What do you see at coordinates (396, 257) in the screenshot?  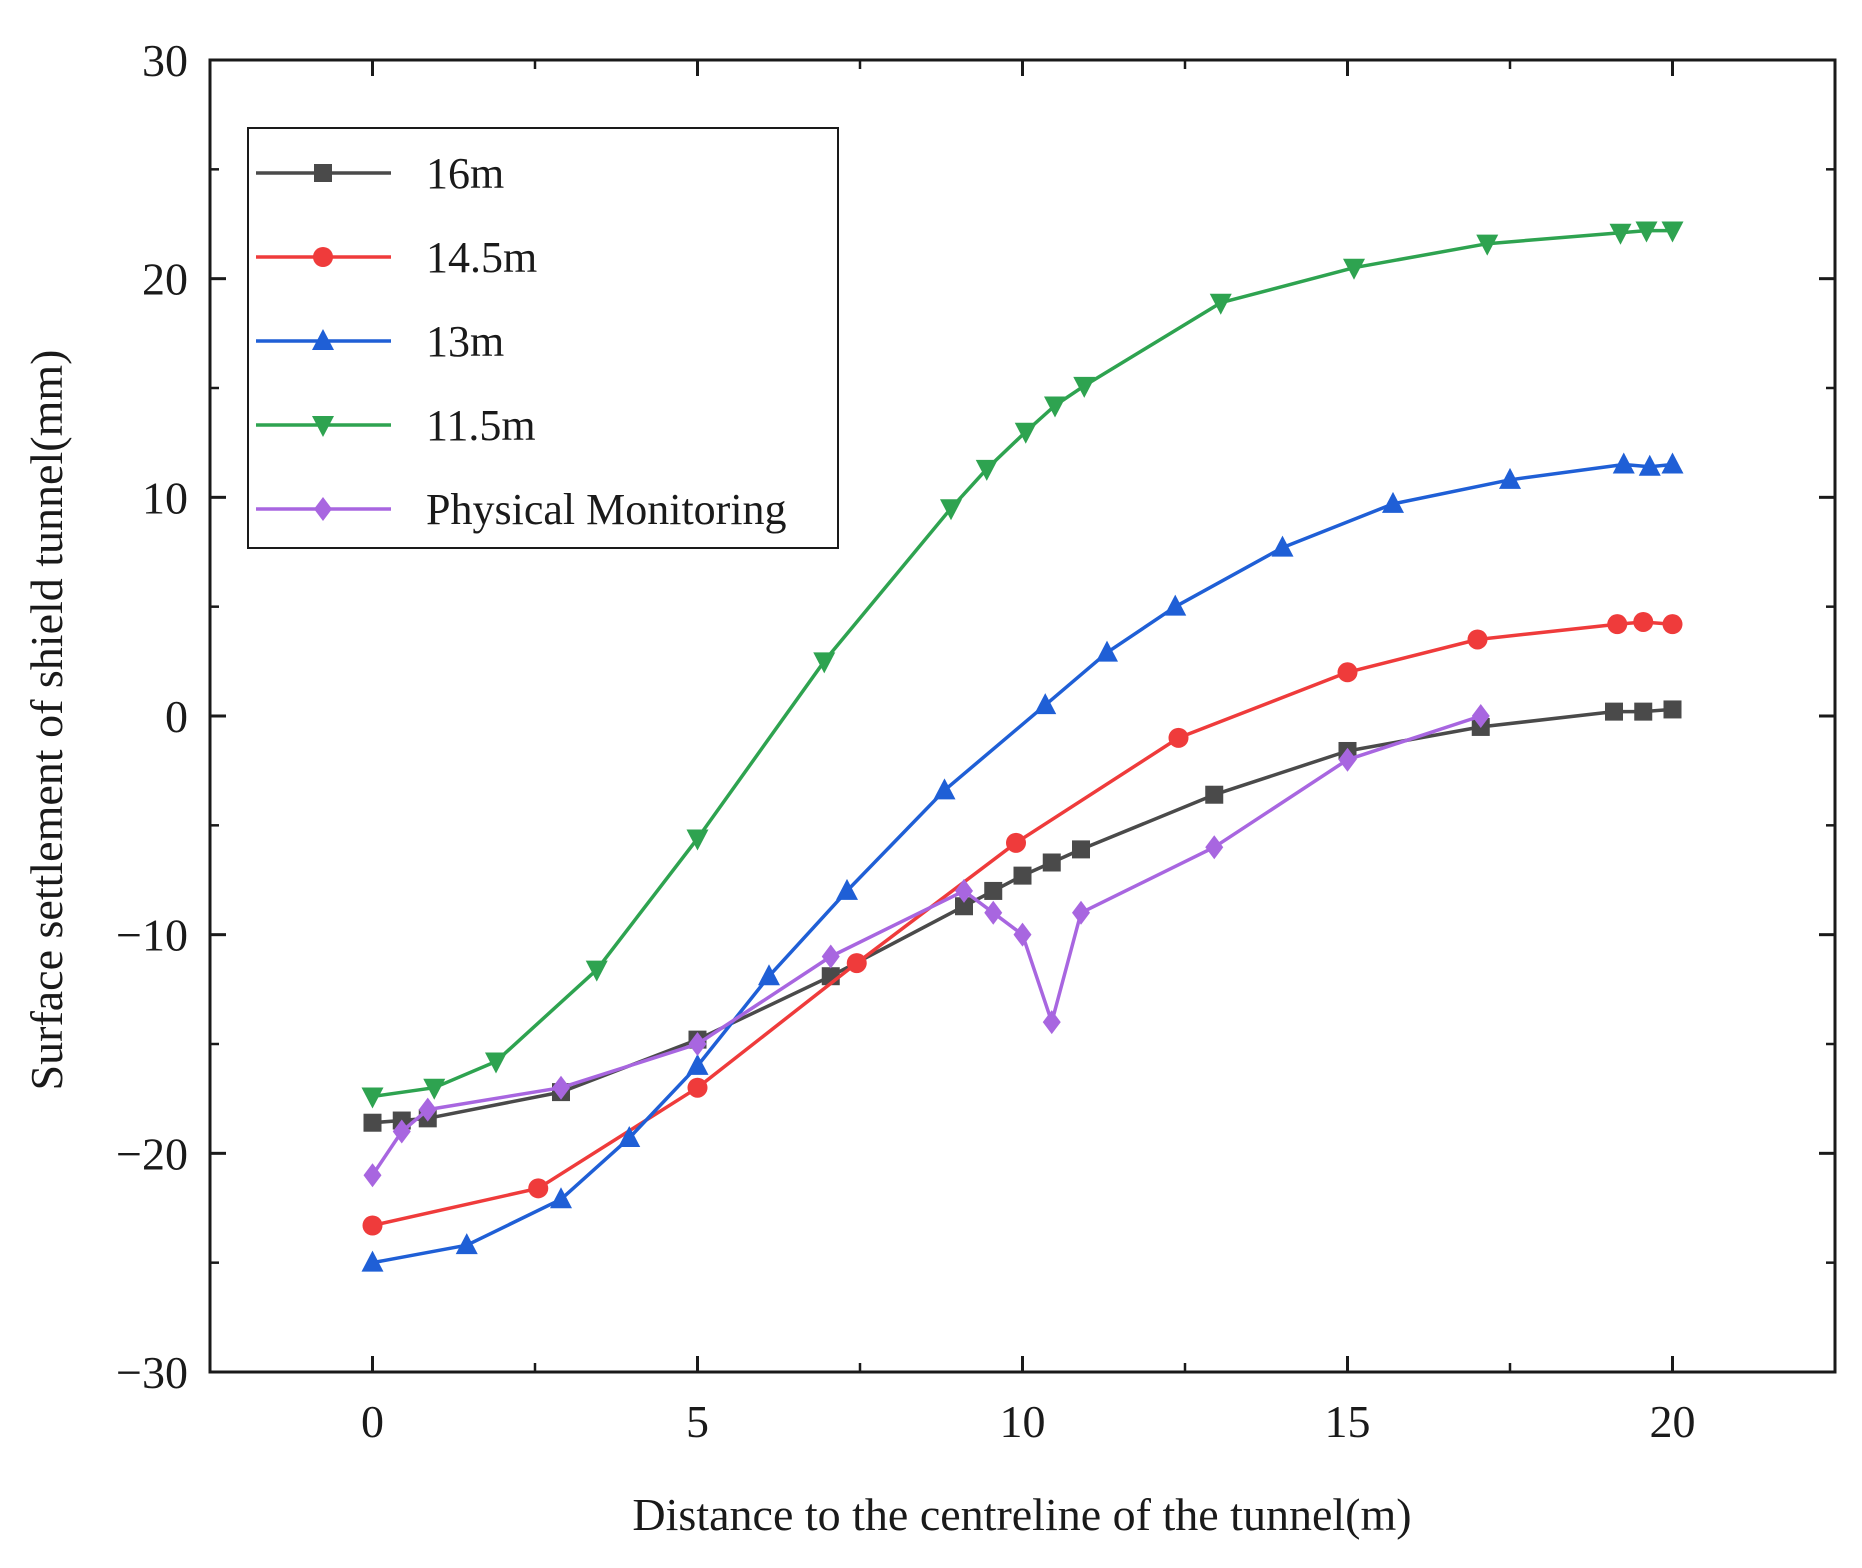 I see `legend-item-14-5m: 14.5m` at bounding box center [396, 257].